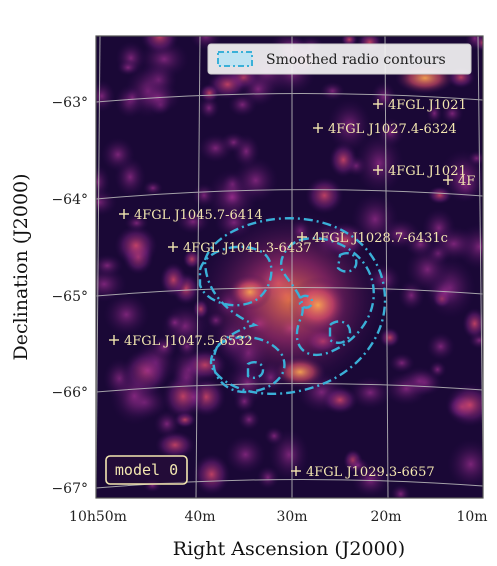  What do you see at coordinates (98, 517) in the screenshot?
I see `x-tick-label: 10h50m` at bounding box center [98, 517].